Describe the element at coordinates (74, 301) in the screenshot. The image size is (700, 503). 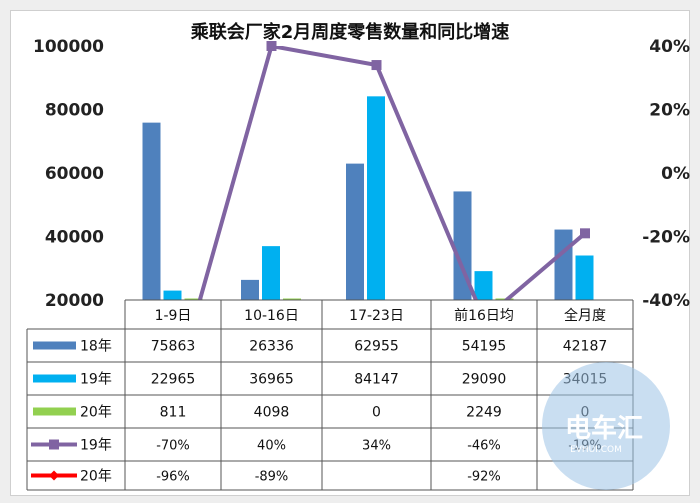
I see `y-tick-label: 20000` at that location.